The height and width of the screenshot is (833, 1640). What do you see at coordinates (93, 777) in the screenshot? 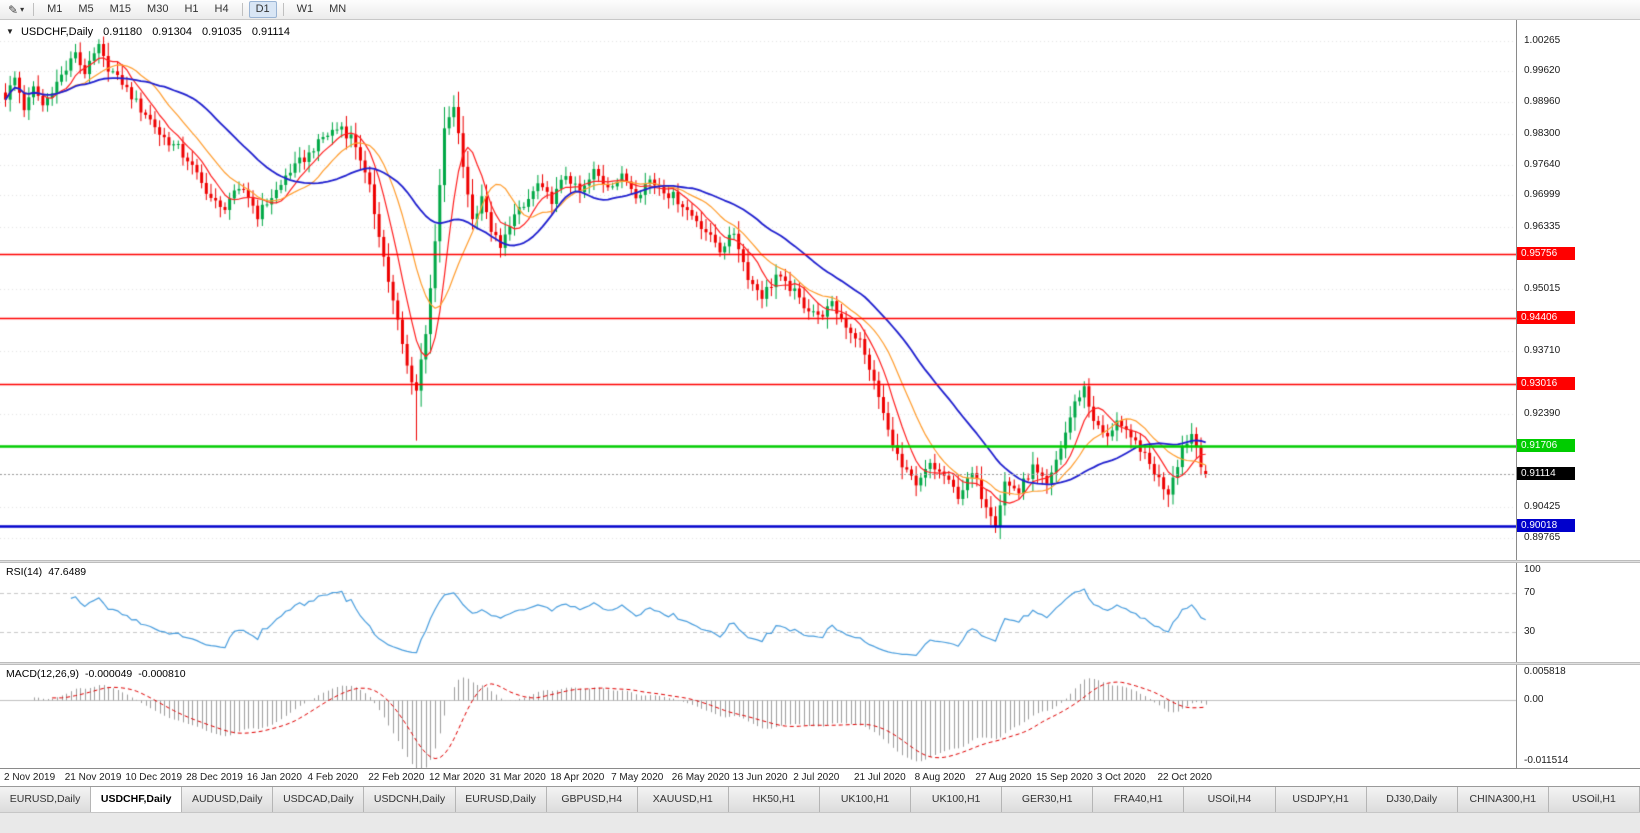
I see `time-axis-label: 21 Nov 2019` at bounding box center [93, 777].